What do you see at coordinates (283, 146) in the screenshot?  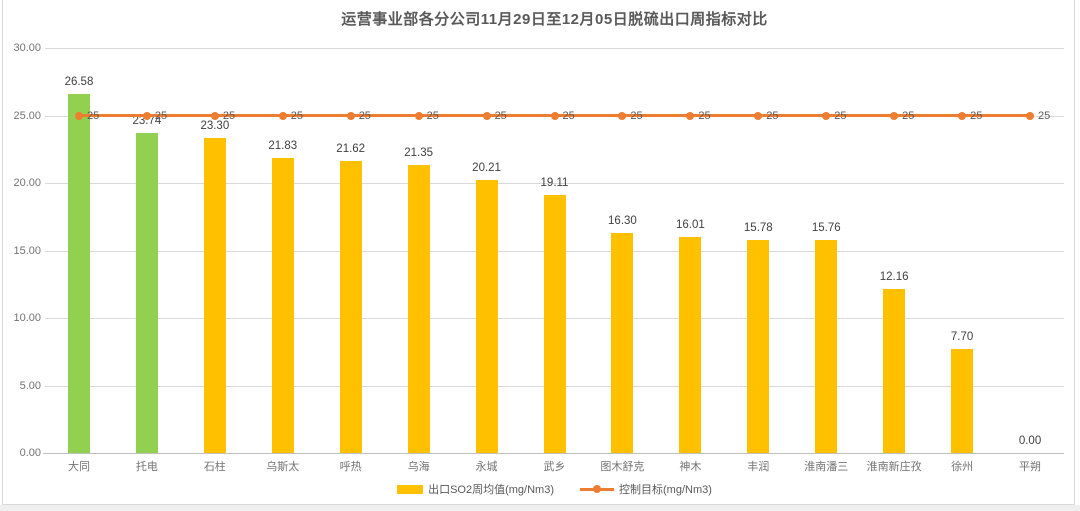 I see `bar-value-label: 21.83` at bounding box center [283, 146].